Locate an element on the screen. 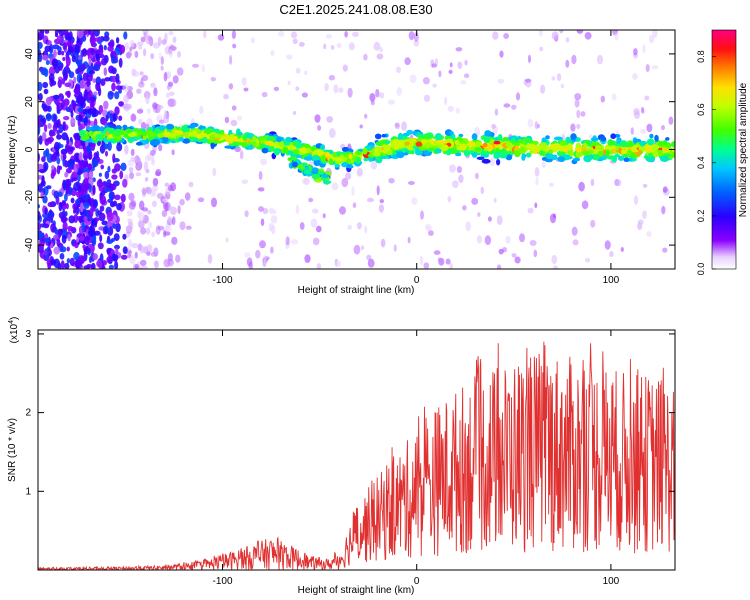  x-tick-label: -100 is located at coordinates (222, 581).